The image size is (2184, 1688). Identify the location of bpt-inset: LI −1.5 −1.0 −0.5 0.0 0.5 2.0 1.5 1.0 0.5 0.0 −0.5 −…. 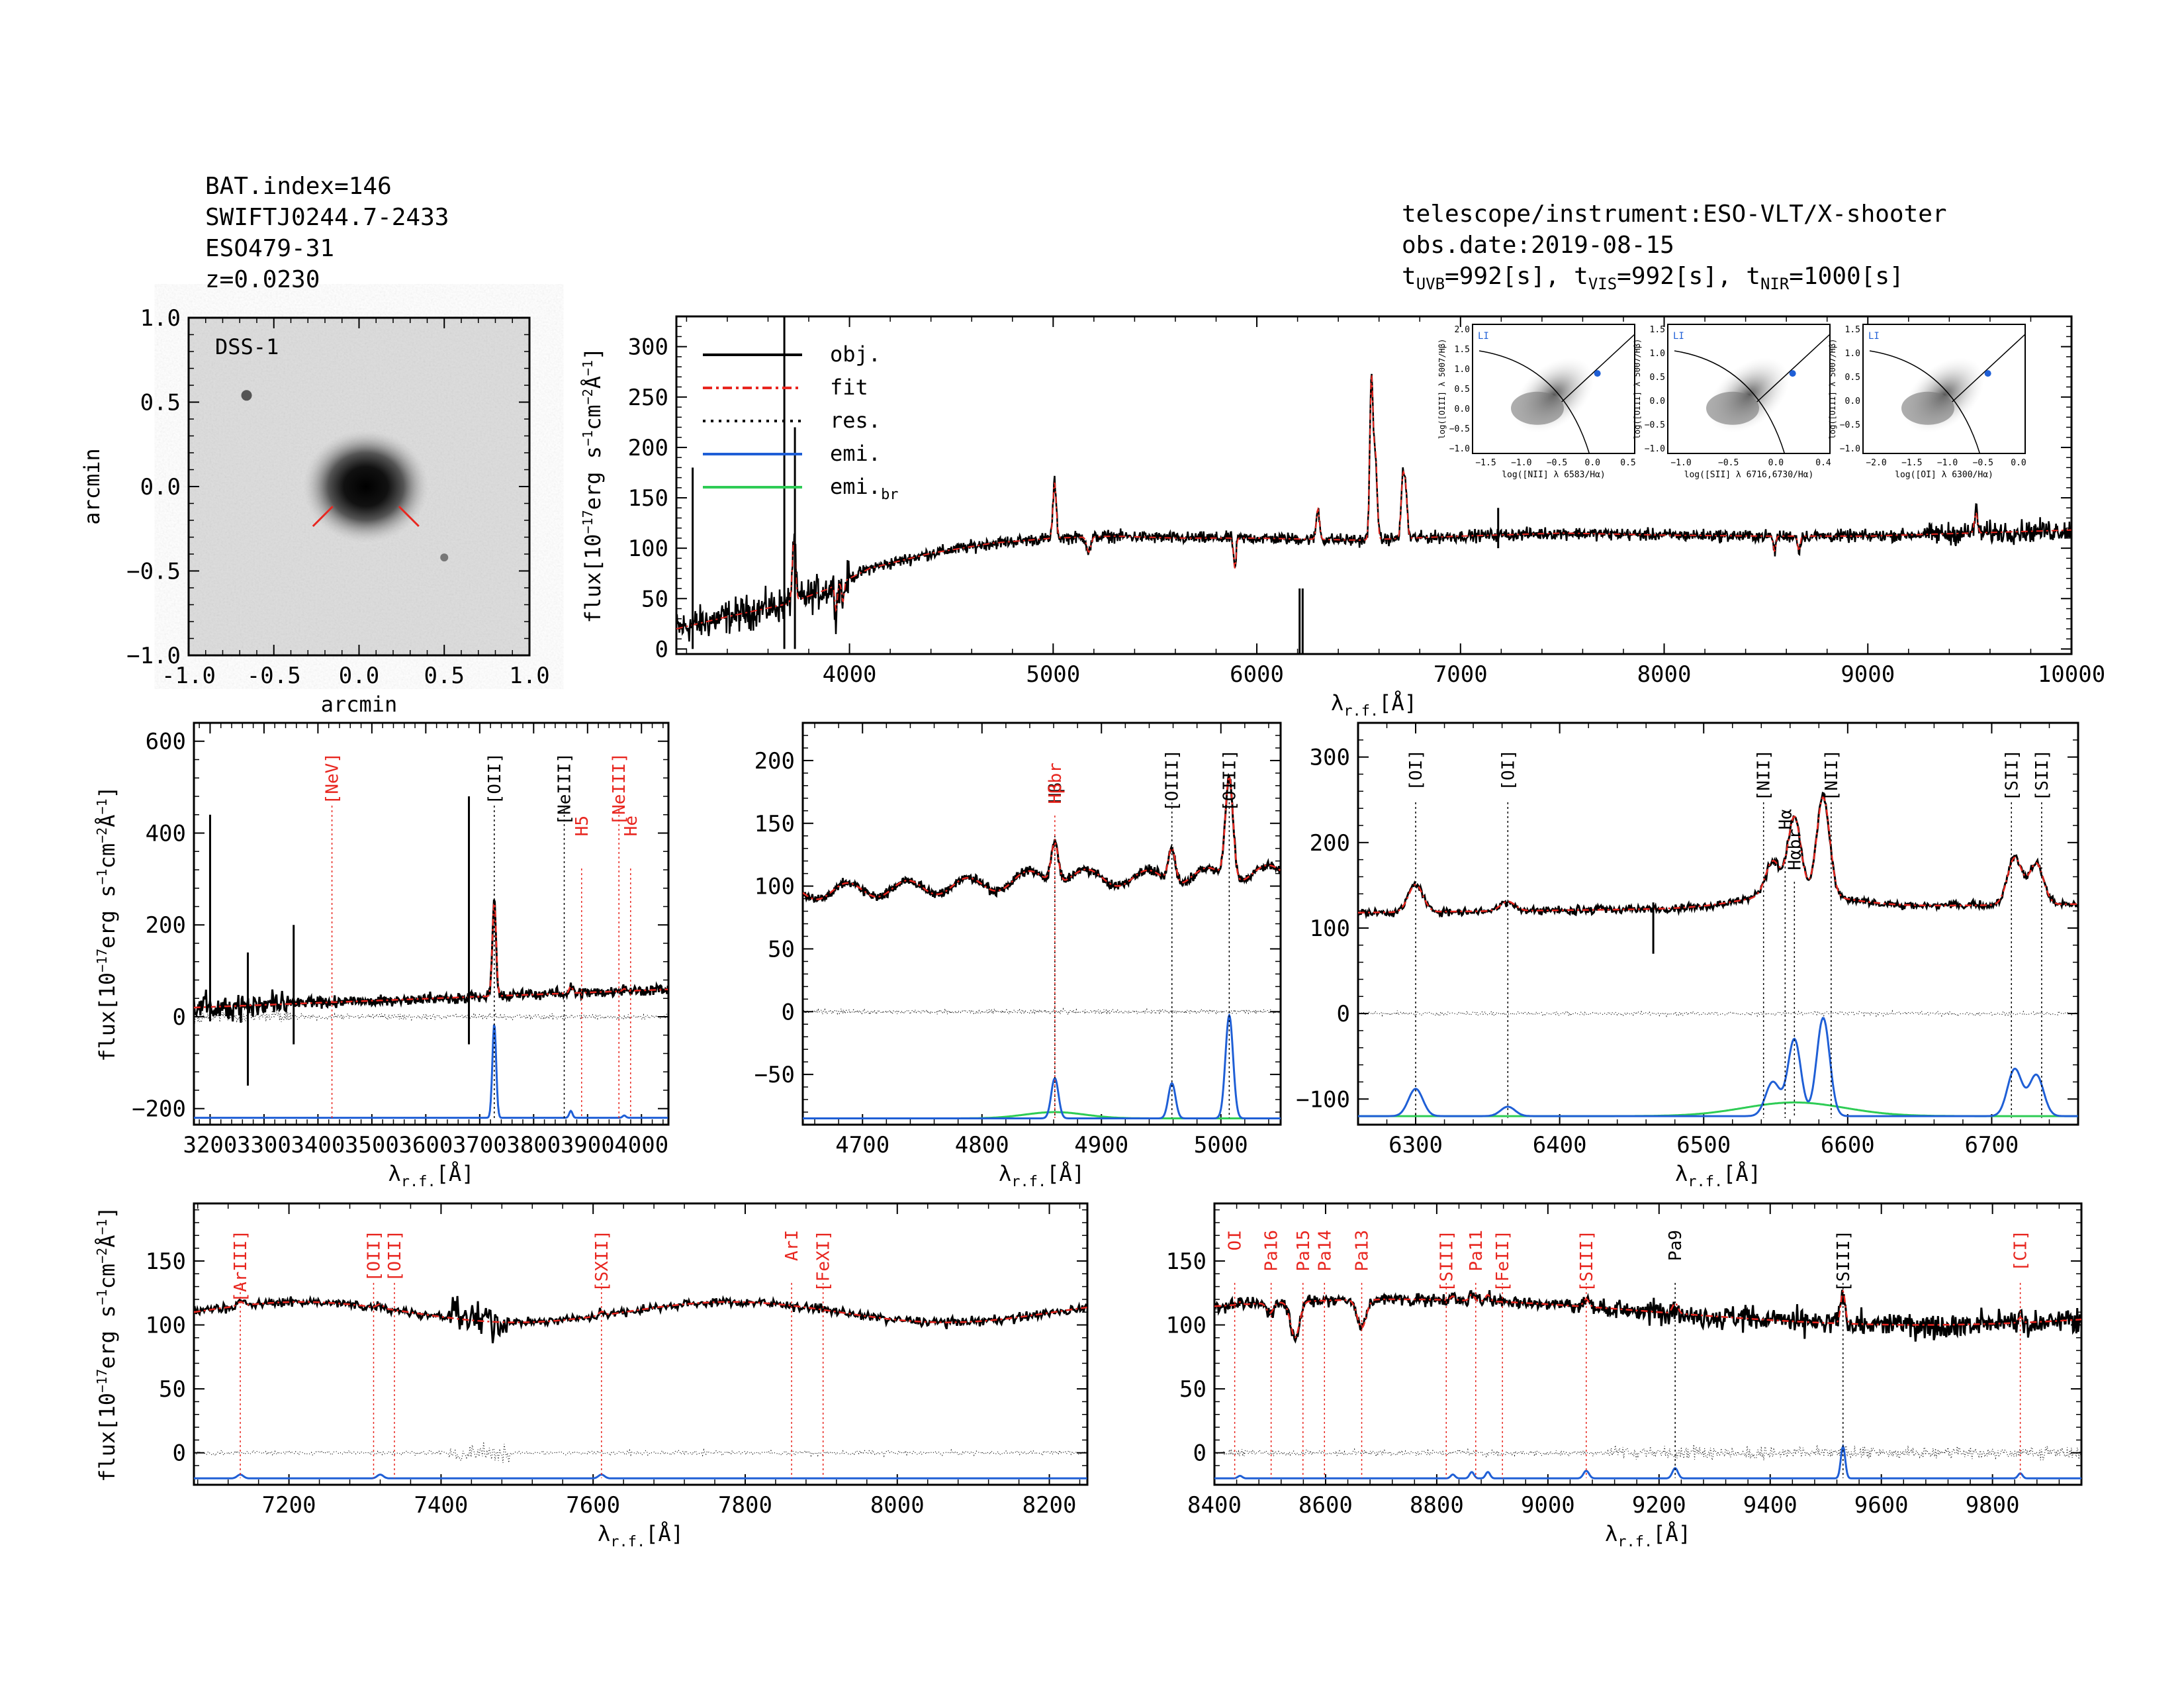
(1536, 402).